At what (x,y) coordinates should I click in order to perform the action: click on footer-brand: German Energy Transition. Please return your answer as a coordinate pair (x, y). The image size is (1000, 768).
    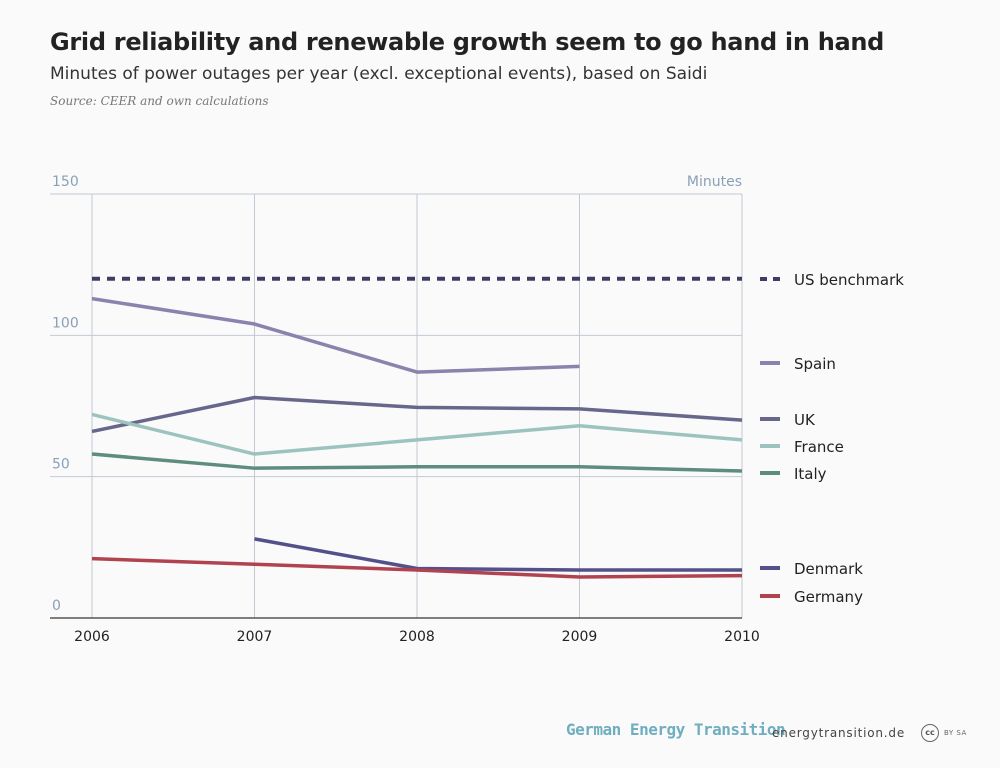
    Looking at the image, I should click on (676, 729).